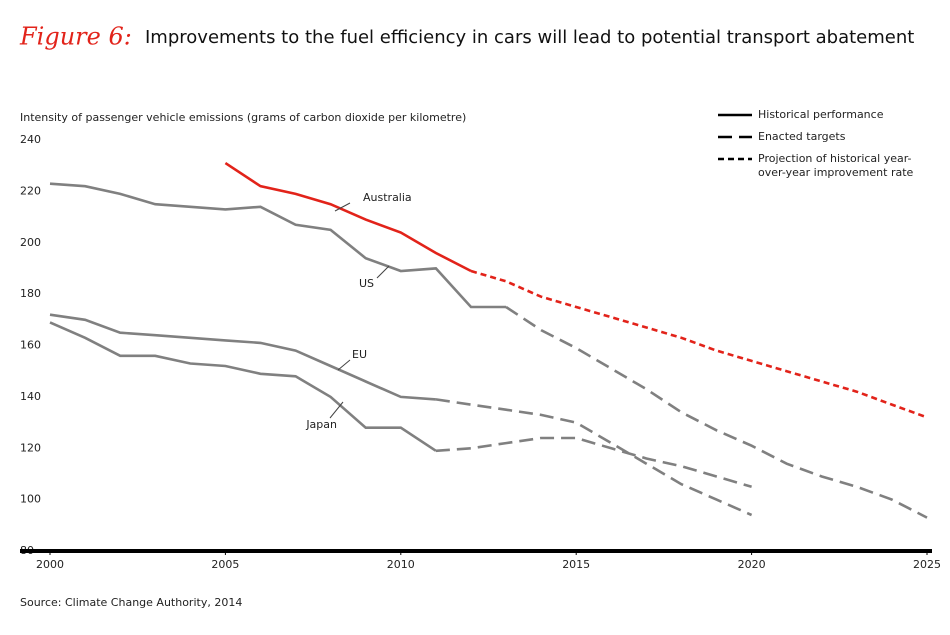 Image resolution: width=950 pixels, height=635 pixels. What do you see at coordinates (576, 564) in the screenshot?
I see `x-tick-label: 2015` at bounding box center [576, 564].